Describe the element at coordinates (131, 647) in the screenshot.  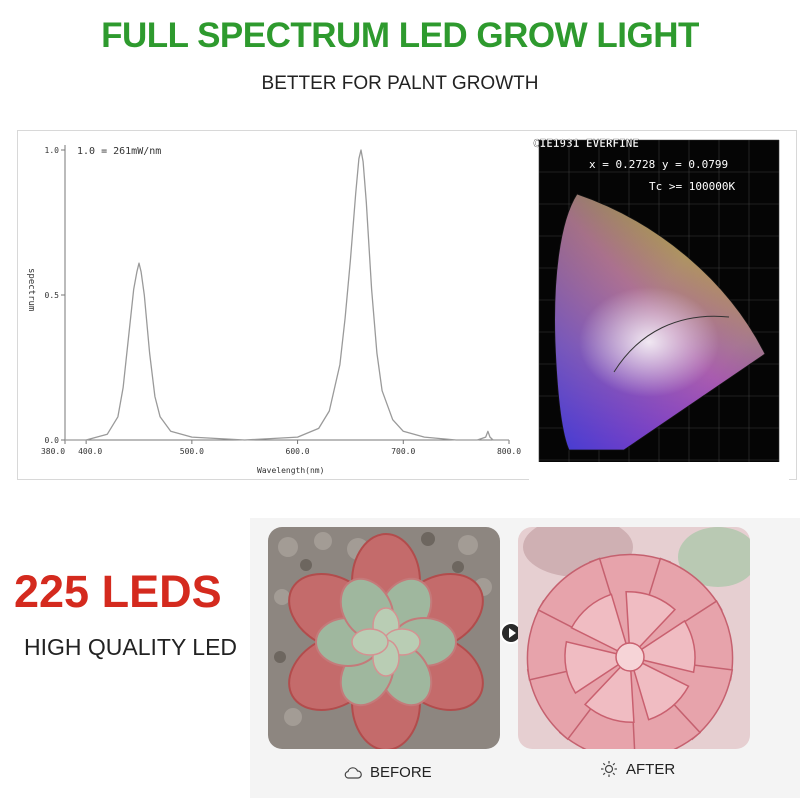
I see `led-quality-label: HIGH QUALITY LED` at that location.